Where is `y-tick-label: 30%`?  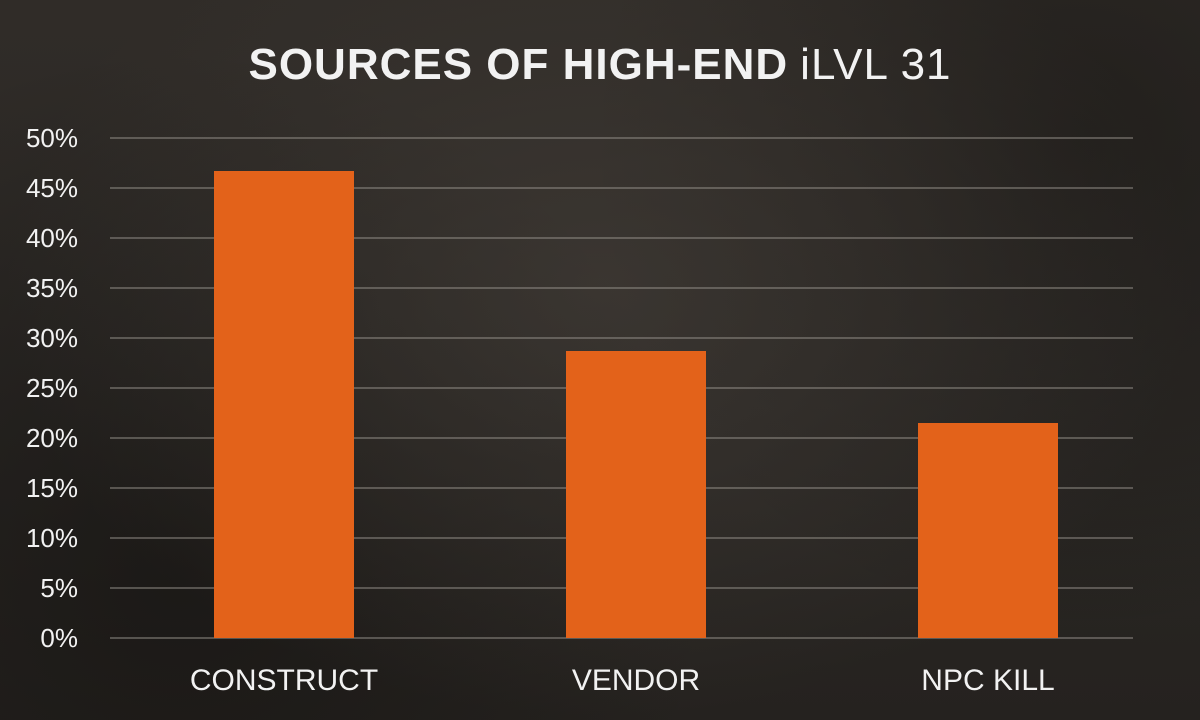 y-tick-label: 30% is located at coordinates (52, 338).